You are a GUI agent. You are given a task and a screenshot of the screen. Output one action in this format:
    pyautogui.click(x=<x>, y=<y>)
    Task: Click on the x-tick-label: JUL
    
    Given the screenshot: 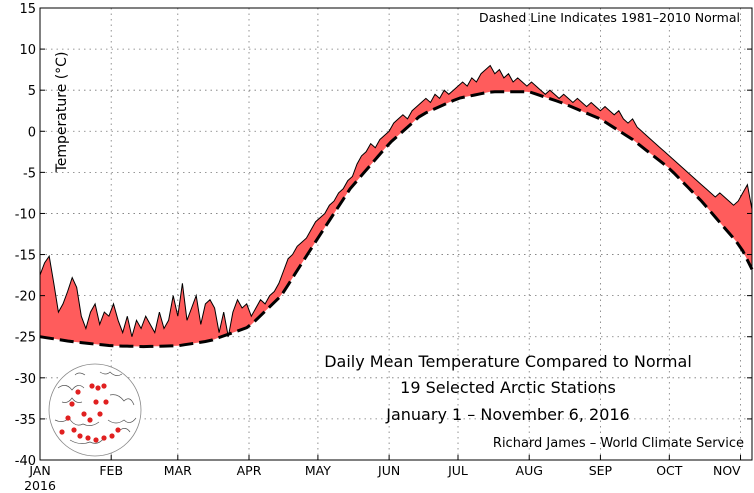 What is the action you would take?
    pyautogui.click(x=457, y=470)
    